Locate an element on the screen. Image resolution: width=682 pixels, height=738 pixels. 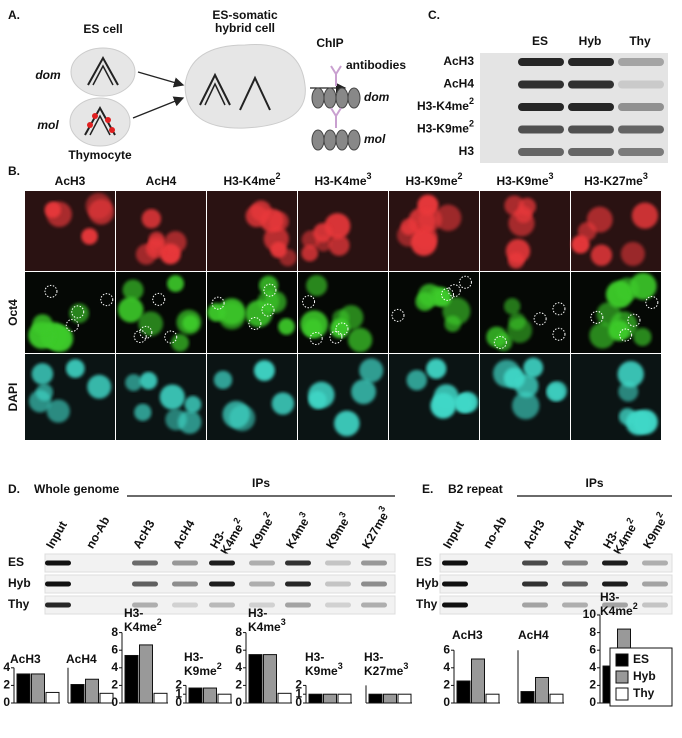
chart-title: AcH3 is located at coordinates (467, 635).